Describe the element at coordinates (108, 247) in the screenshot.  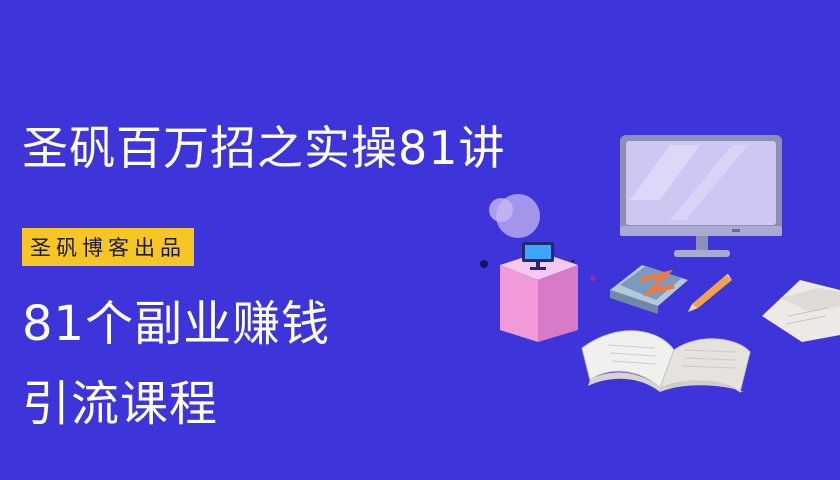
I see `publisher-tag: 圣矾博客出品` at that location.